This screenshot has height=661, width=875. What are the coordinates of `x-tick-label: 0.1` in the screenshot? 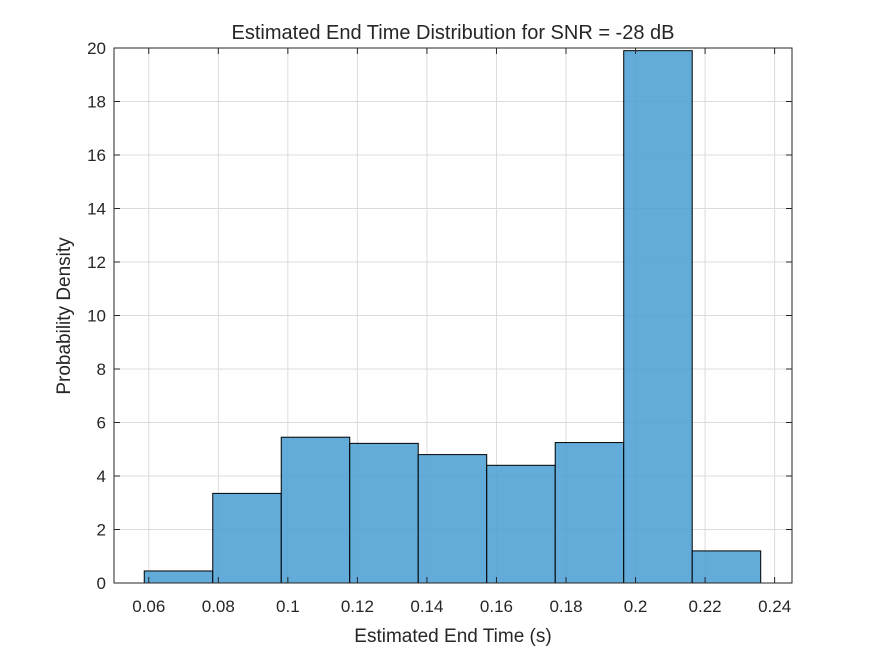 It's located at (288, 606).